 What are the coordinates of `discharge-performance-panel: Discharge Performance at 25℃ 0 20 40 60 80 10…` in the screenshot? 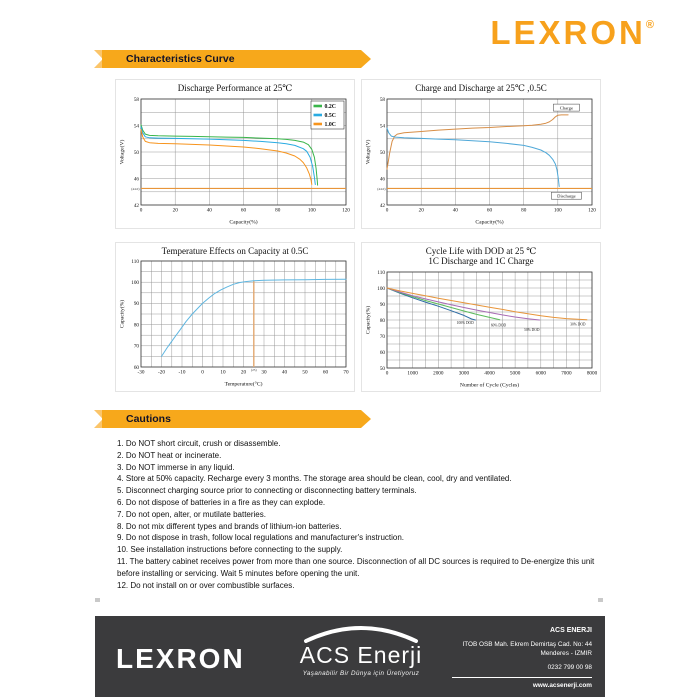 It's located at (235, 154).